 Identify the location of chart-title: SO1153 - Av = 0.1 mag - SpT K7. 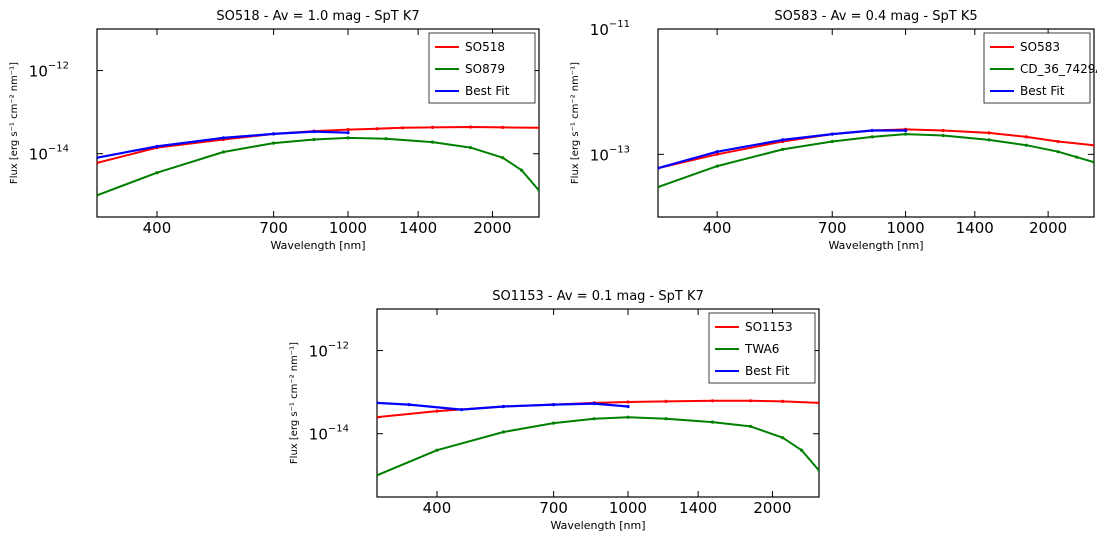
(598, 296).